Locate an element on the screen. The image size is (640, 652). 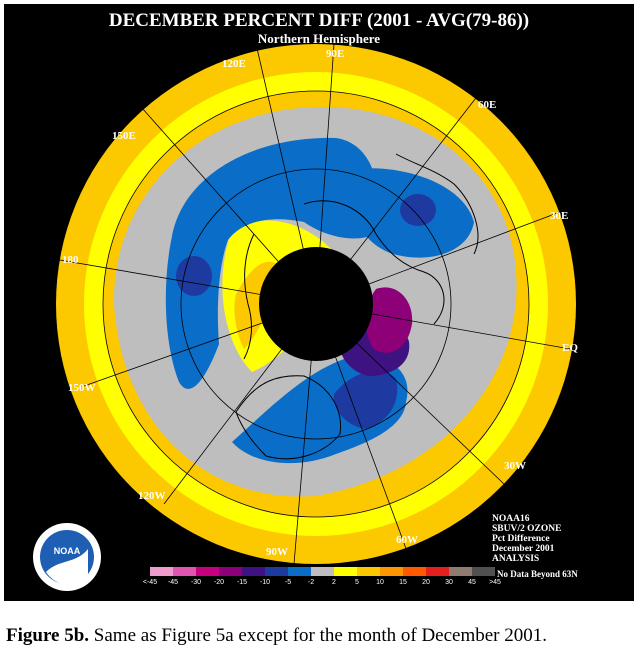
info-analysis: ANALYSIS is located at coordinates (516, 559).